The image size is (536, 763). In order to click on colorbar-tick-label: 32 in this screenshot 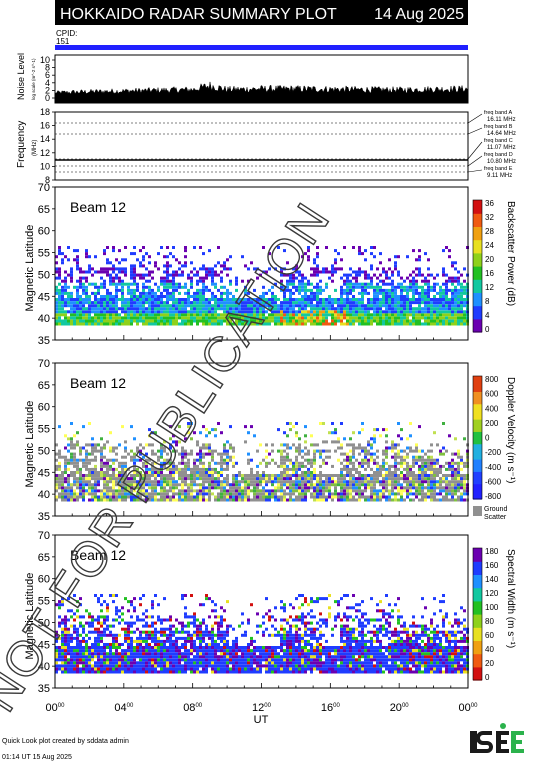, I will do `click(489, 217)`.